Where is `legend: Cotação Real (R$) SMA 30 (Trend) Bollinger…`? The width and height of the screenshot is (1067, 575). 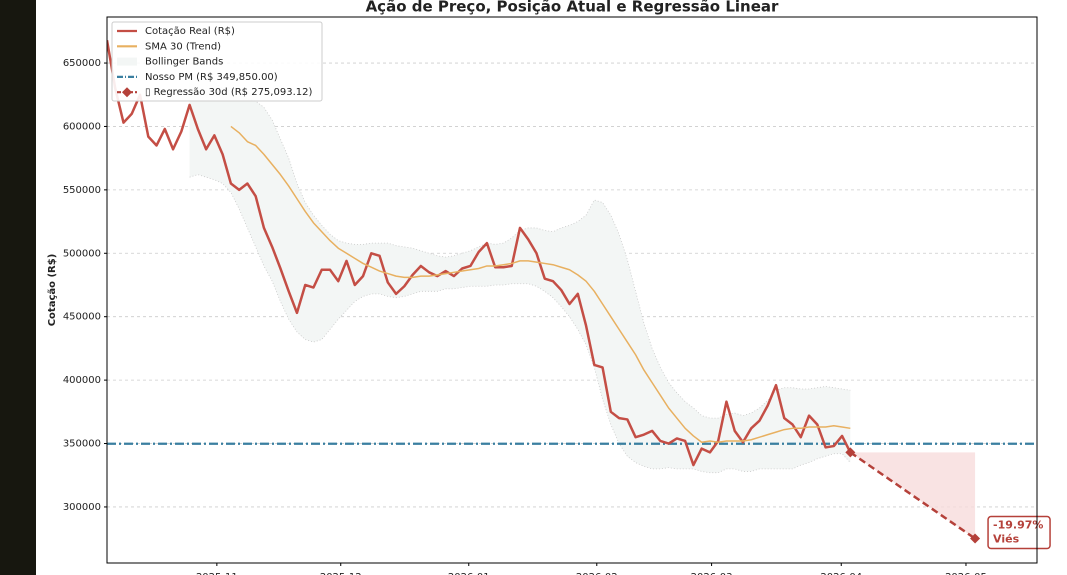 legend: Cotação Real (R$) SMA 30 (Trend) Bollinger… is located at coordinates (217, 61).